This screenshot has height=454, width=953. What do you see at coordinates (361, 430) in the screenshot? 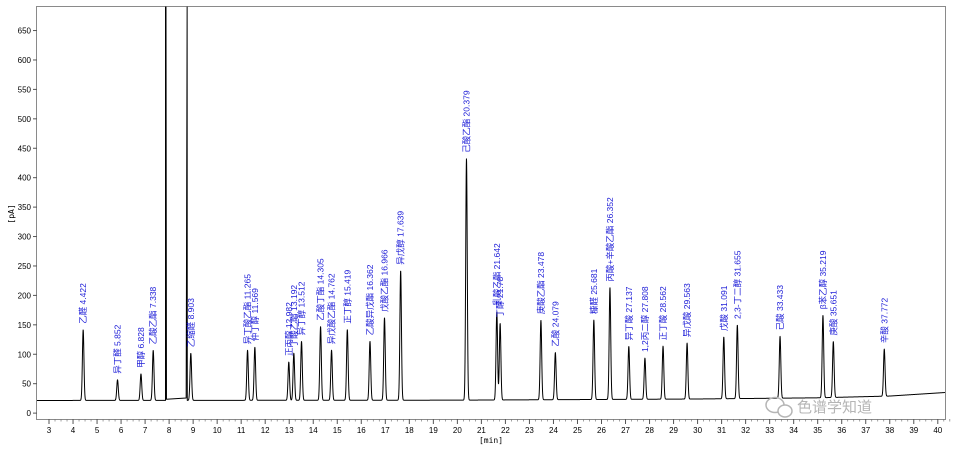
I see `x-tick-label: 16` at bounding box center [361, 430].